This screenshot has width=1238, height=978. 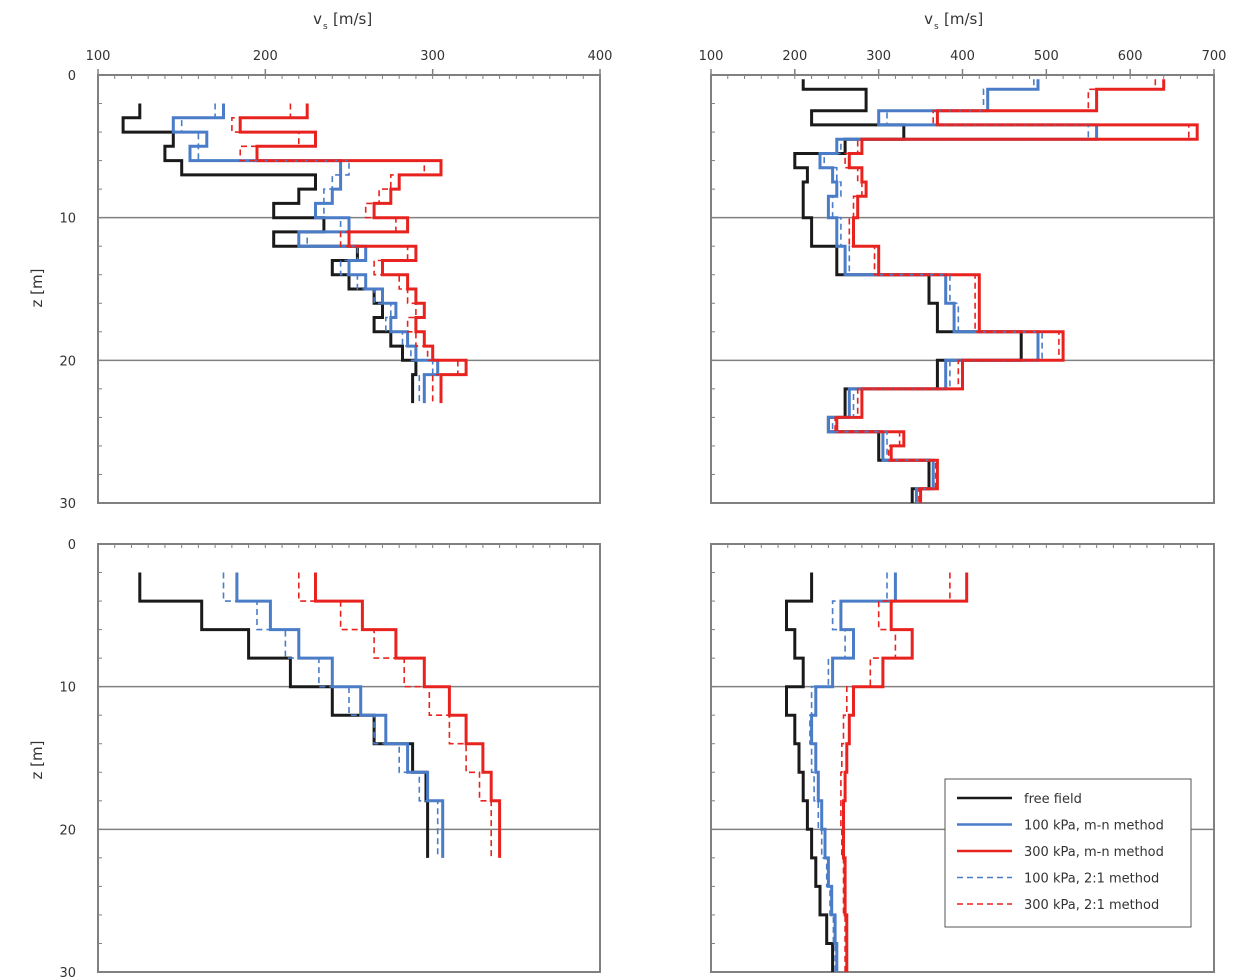 What do you see at coordinates (1053, 799) in the screenshot?
I see `legend-label: free field` at bounding box center [1053, 799].